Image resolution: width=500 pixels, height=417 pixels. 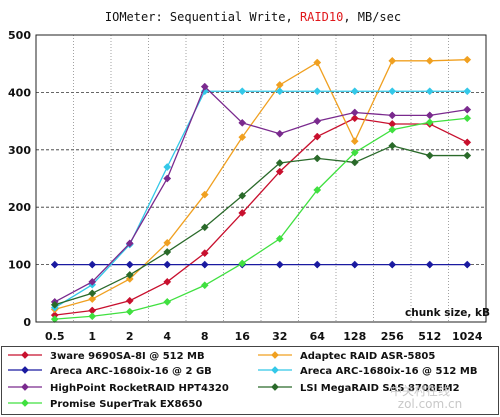 I want to click on legend-label: Adaptec RAID ASR-5805, so click(x=367, y=356).